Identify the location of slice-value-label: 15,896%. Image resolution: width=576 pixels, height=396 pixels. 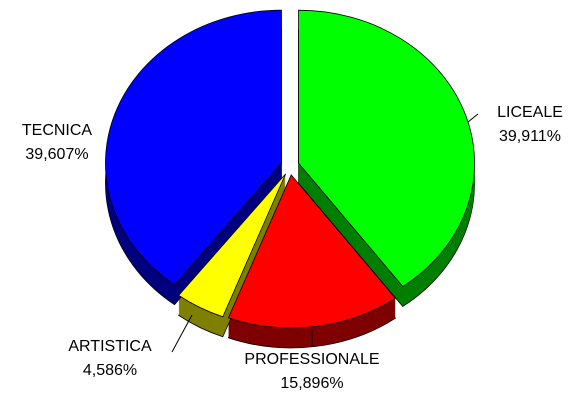
(311, 383).